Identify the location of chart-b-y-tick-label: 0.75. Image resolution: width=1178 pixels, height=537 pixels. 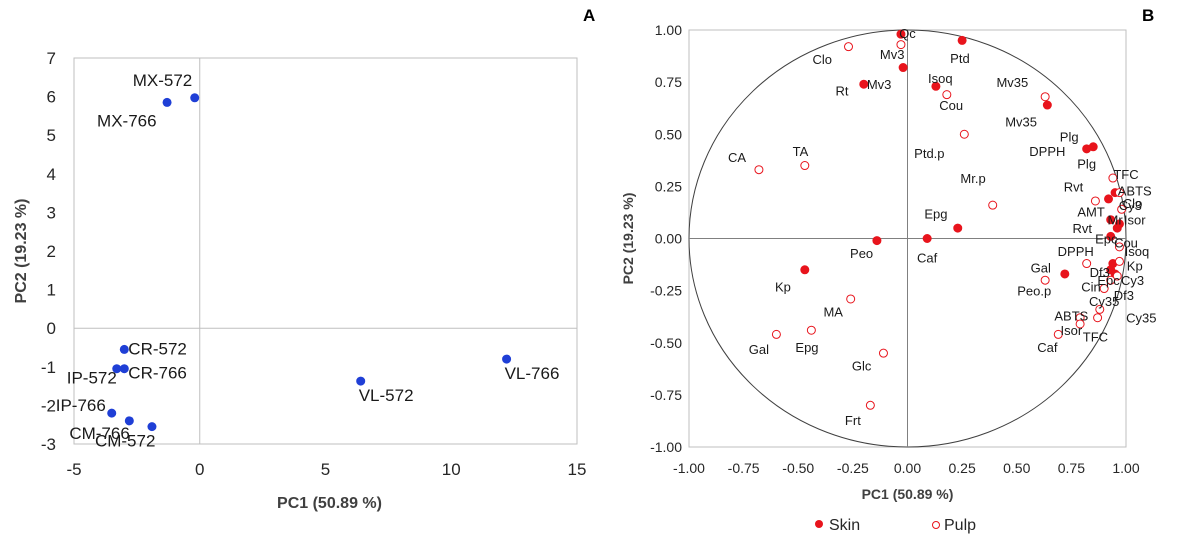
(668, 82).